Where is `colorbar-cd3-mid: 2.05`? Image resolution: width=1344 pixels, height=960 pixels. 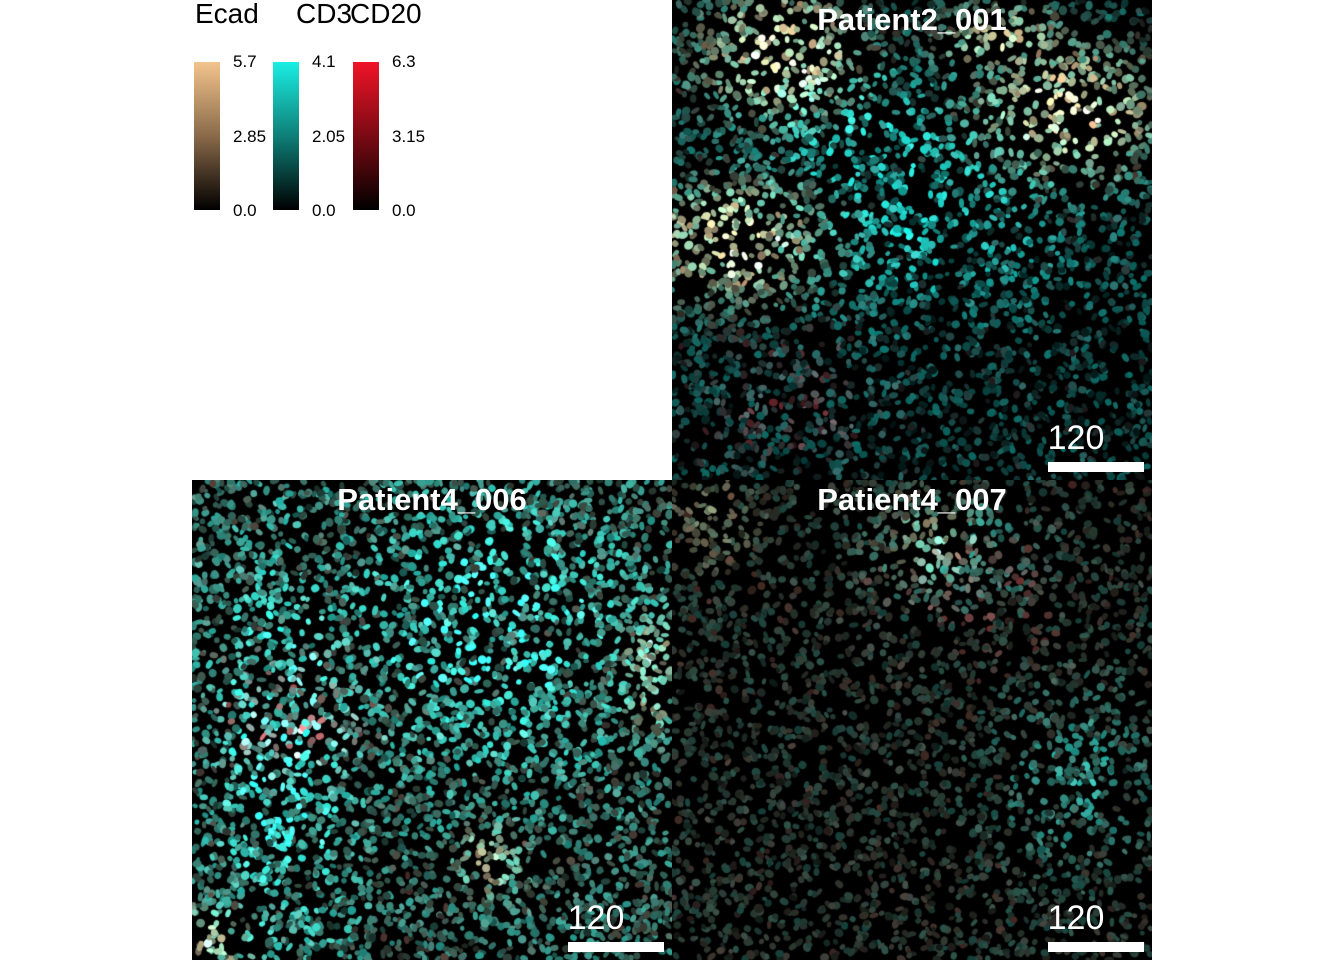 colorbar-cd3-mid: 2.05 is located at coordinates (329, 136).